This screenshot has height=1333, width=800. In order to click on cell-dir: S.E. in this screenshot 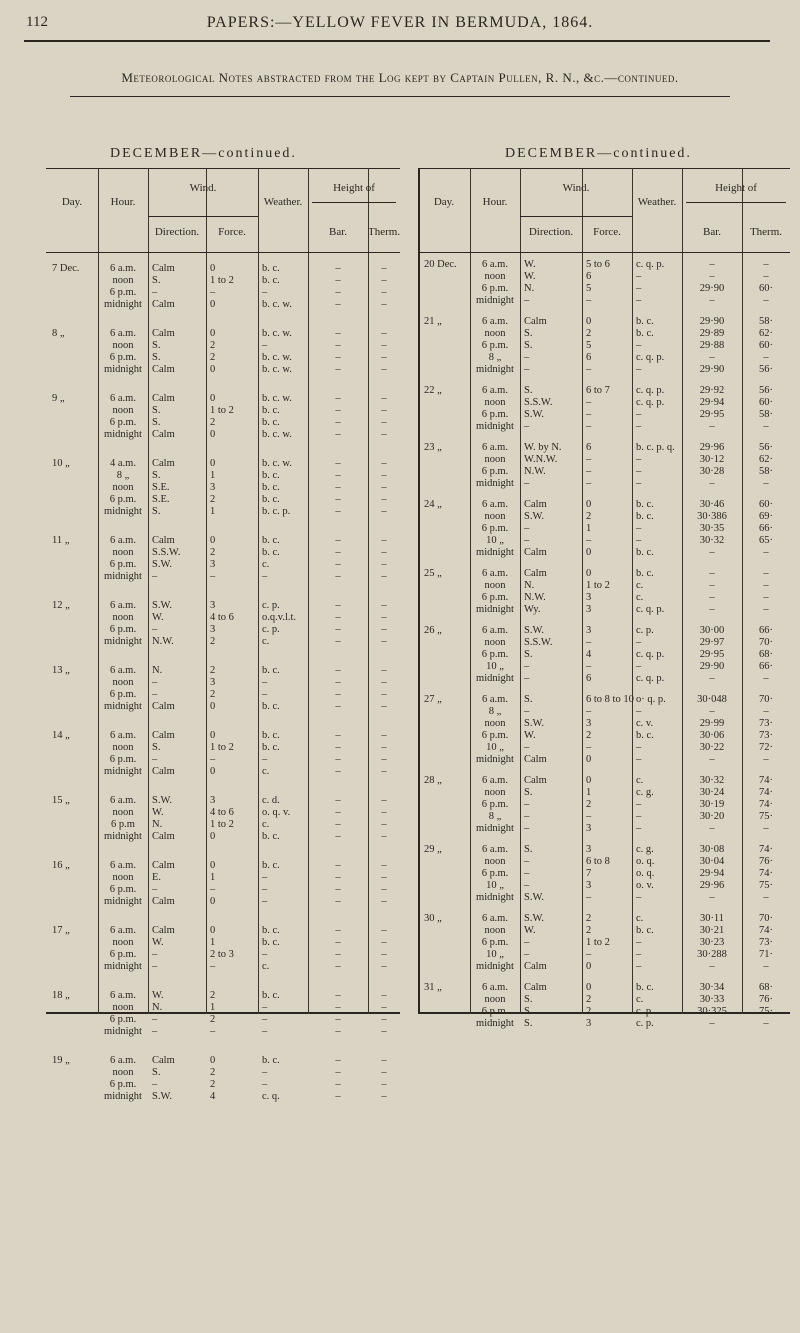, I will do `click(161, 487)`.